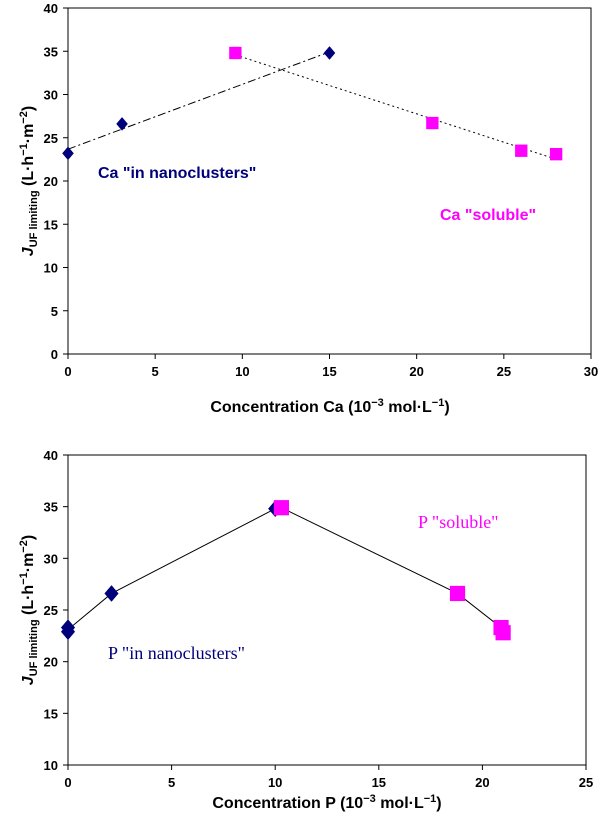 This screenshot has height=828, width=600. I want to click on x-tick-label: 30, so click(591, 371).